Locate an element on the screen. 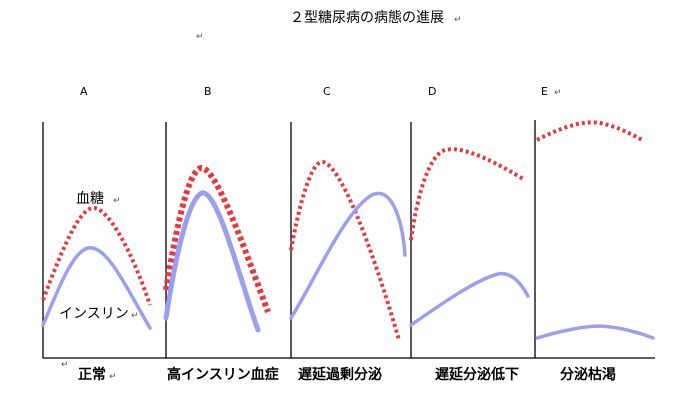  glucose-series-label: 血糖 is located at coordinates (90, 199).